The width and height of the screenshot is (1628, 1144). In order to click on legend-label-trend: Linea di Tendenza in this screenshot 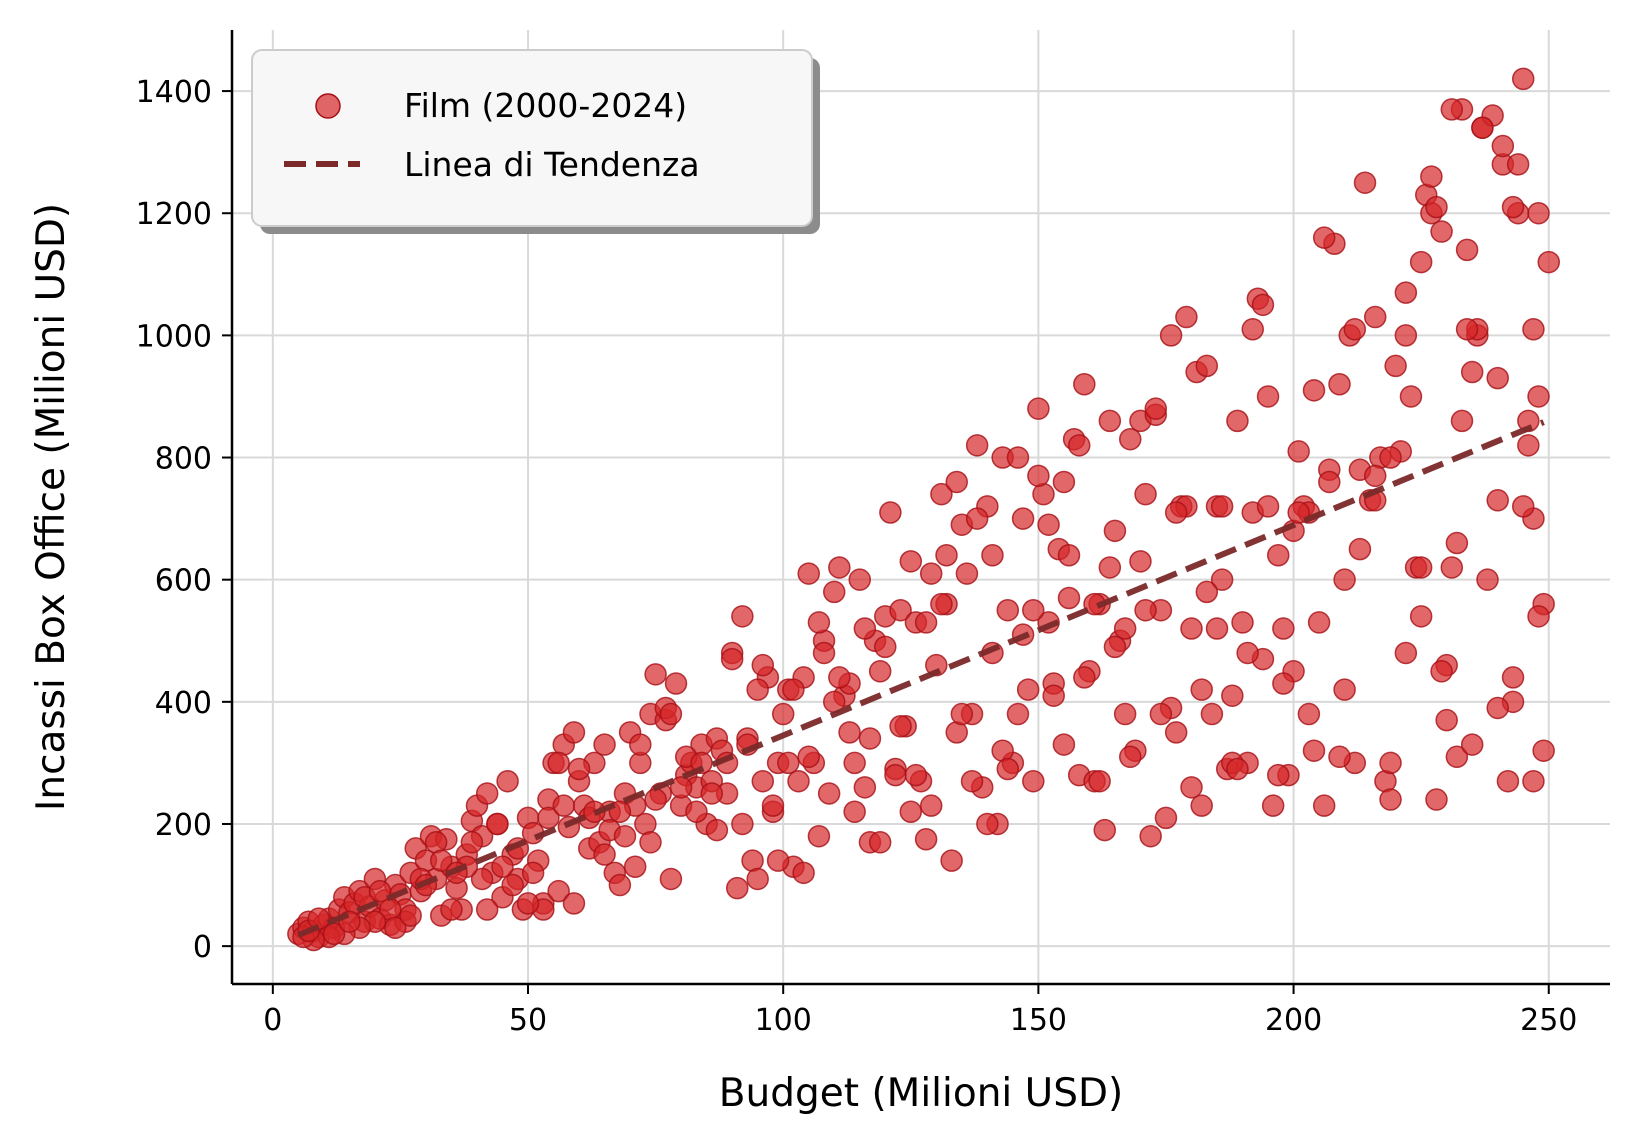, I will do `click(552, 164)`.